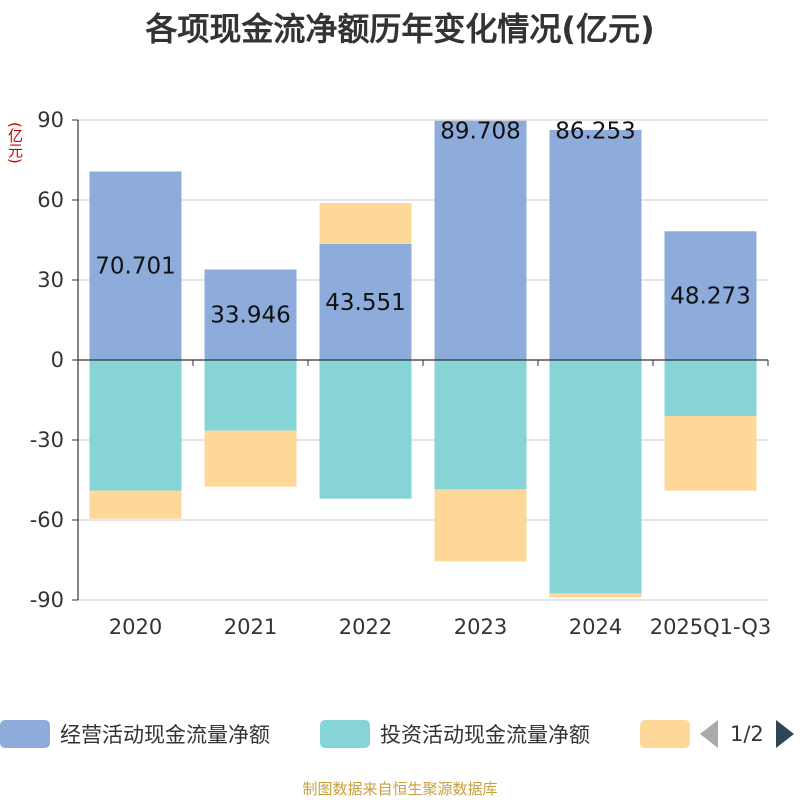 The width and height of the screenshot is (800, 800). I want to click on legend-label-investing: 投资活动现金流量净额, so click(485, 735).